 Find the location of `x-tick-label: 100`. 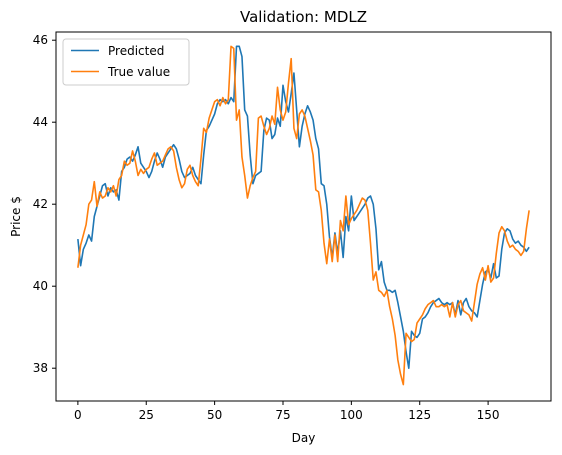

x-tick-label: 100 is located at coordinates (351, 415).